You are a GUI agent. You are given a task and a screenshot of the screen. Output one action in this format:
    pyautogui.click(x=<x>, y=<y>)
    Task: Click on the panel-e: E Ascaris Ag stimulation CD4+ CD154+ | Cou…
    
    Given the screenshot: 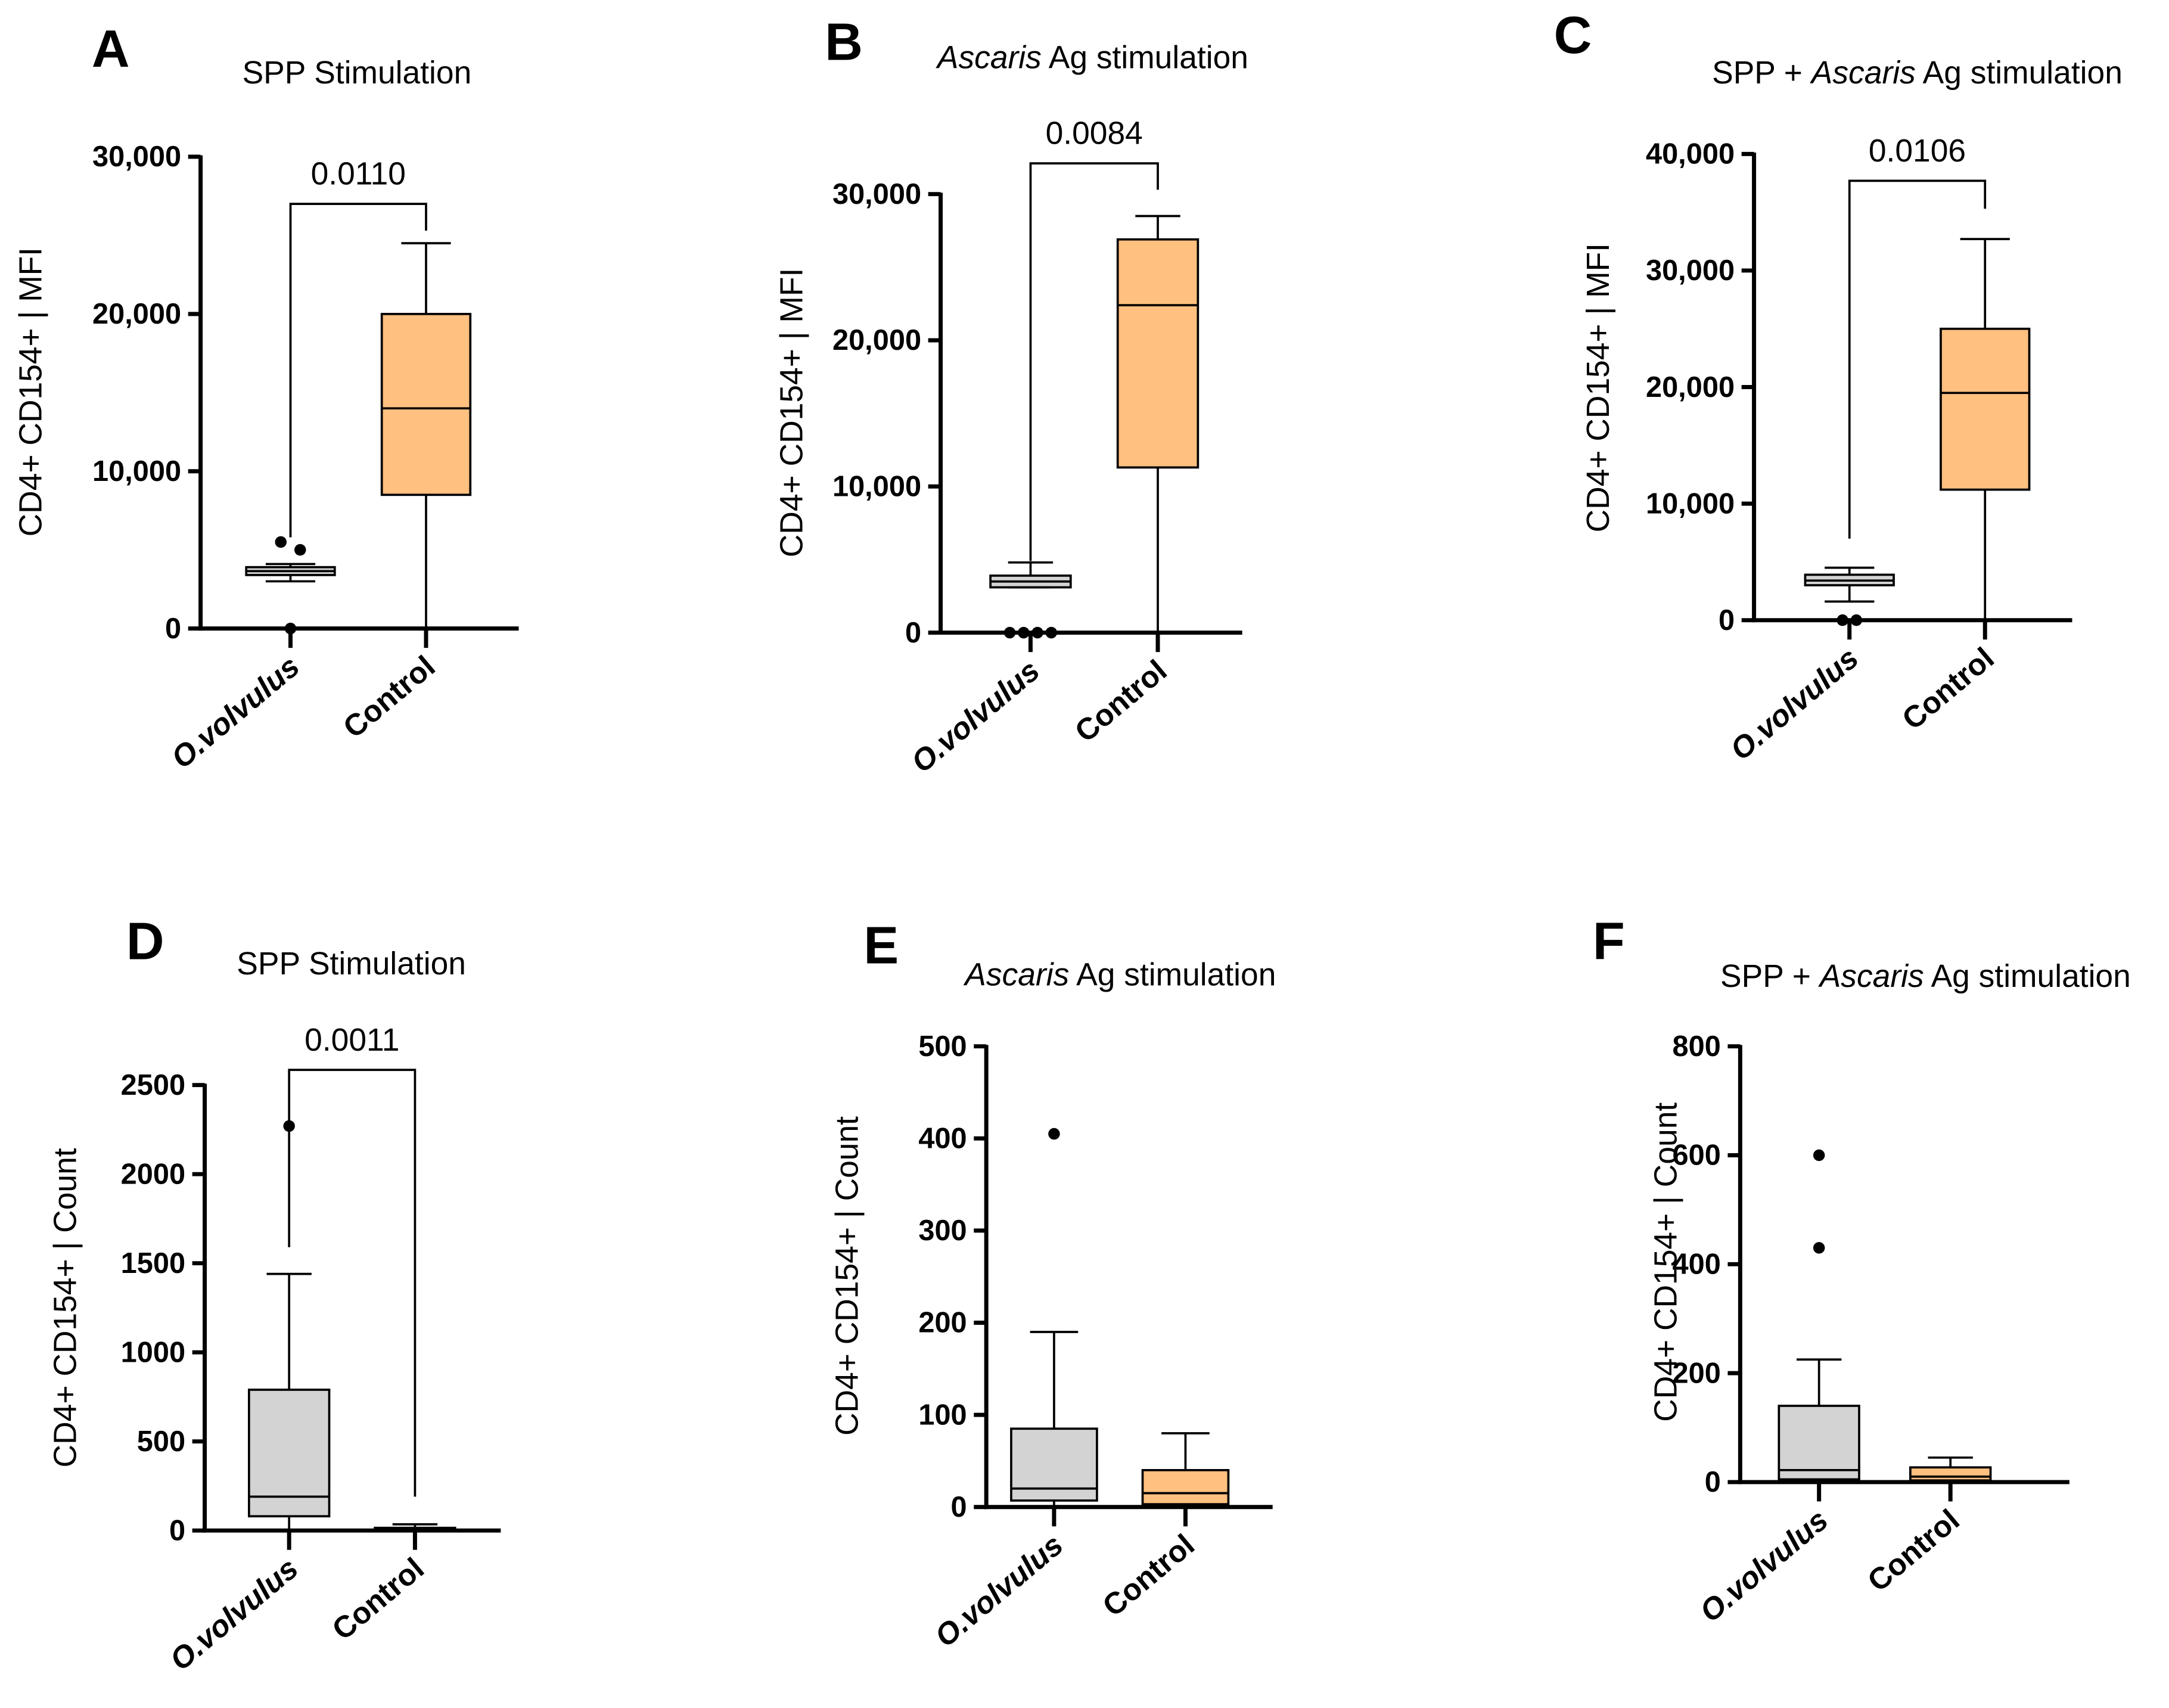 What is the action you would take?
    pyautogui.click(x=1052, y=1284)
    